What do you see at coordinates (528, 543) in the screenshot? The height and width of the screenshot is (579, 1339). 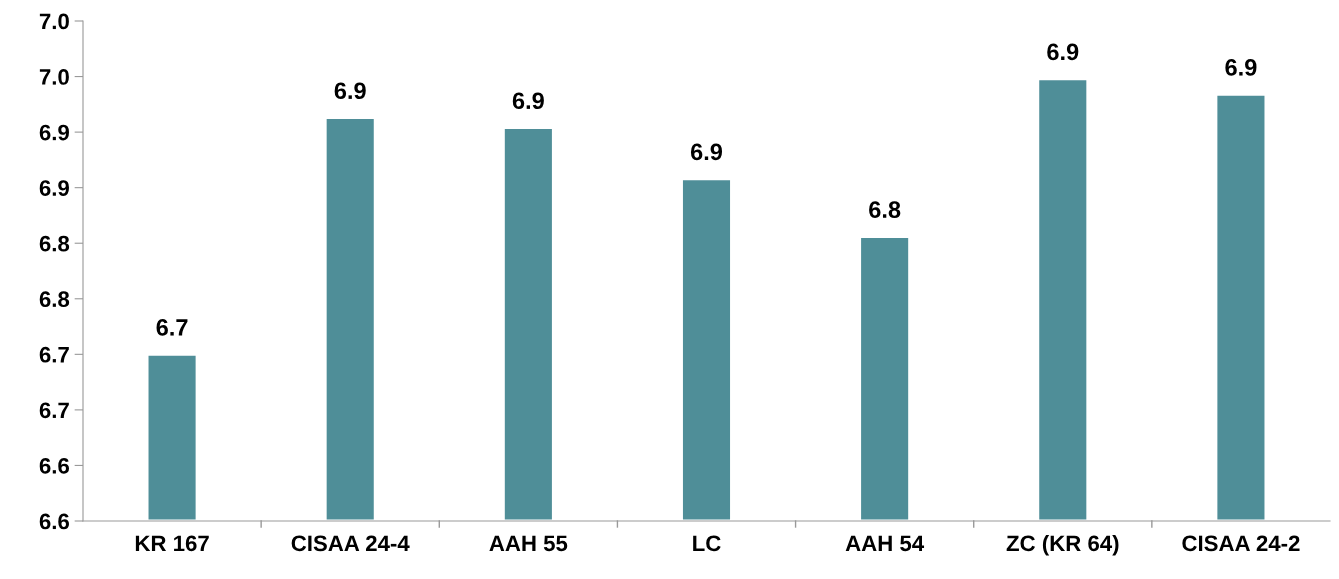 I see `x-tick-label: AAH 55` at bounding box center [528, 543].